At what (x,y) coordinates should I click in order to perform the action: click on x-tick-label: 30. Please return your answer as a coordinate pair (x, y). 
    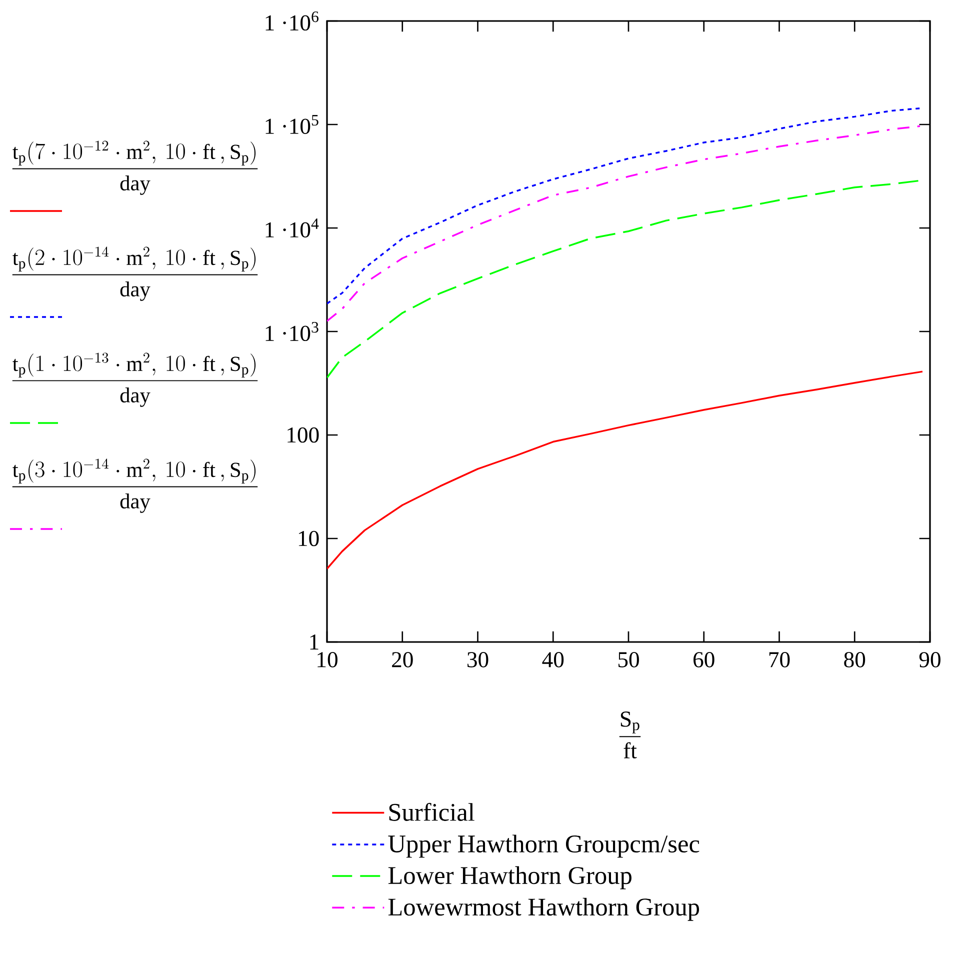
    Looking at the image, I should click on (478, 660).